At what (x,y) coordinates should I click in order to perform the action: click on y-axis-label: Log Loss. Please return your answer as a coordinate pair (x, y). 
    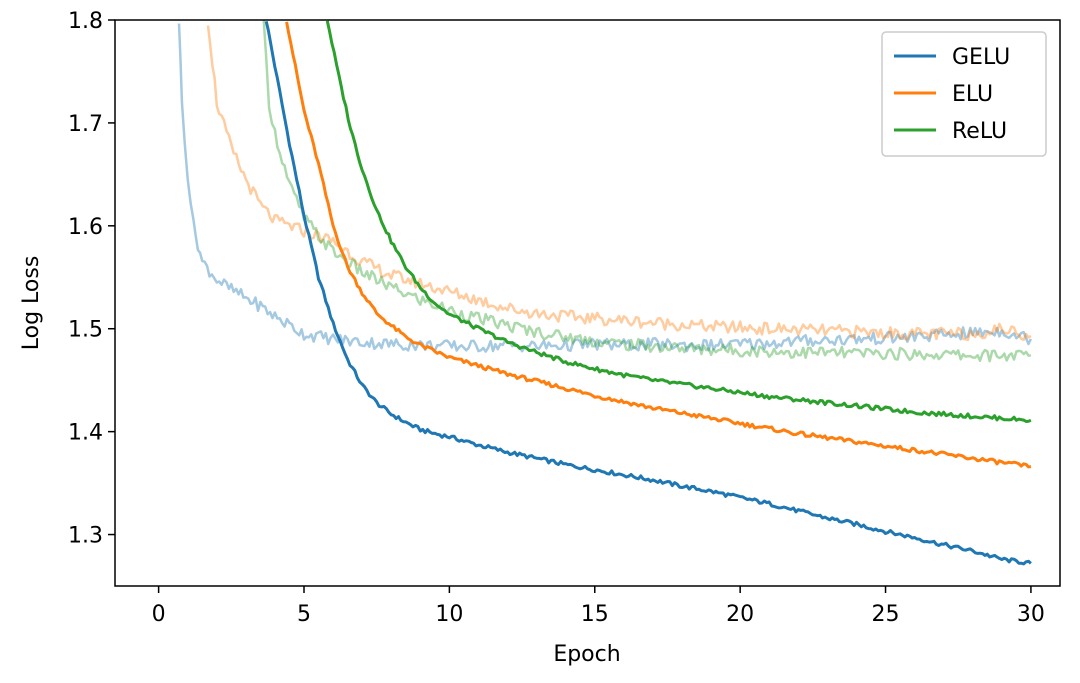
    Looking at the image, I should click on (31, 303).